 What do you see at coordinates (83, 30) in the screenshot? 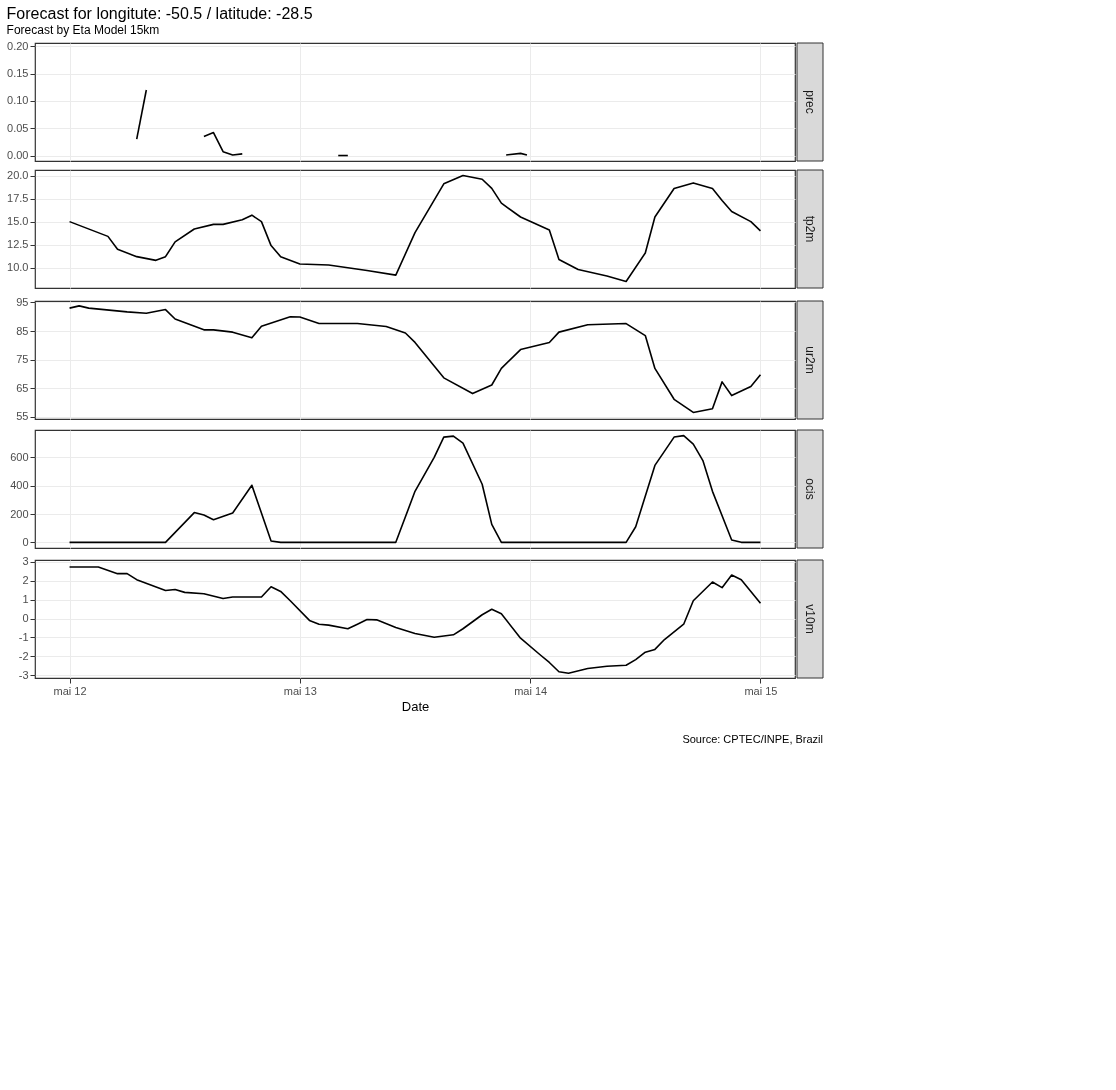
I see `chart-subtitle: Forecast by Eta Model 15km` at bounding box center [83, 30].